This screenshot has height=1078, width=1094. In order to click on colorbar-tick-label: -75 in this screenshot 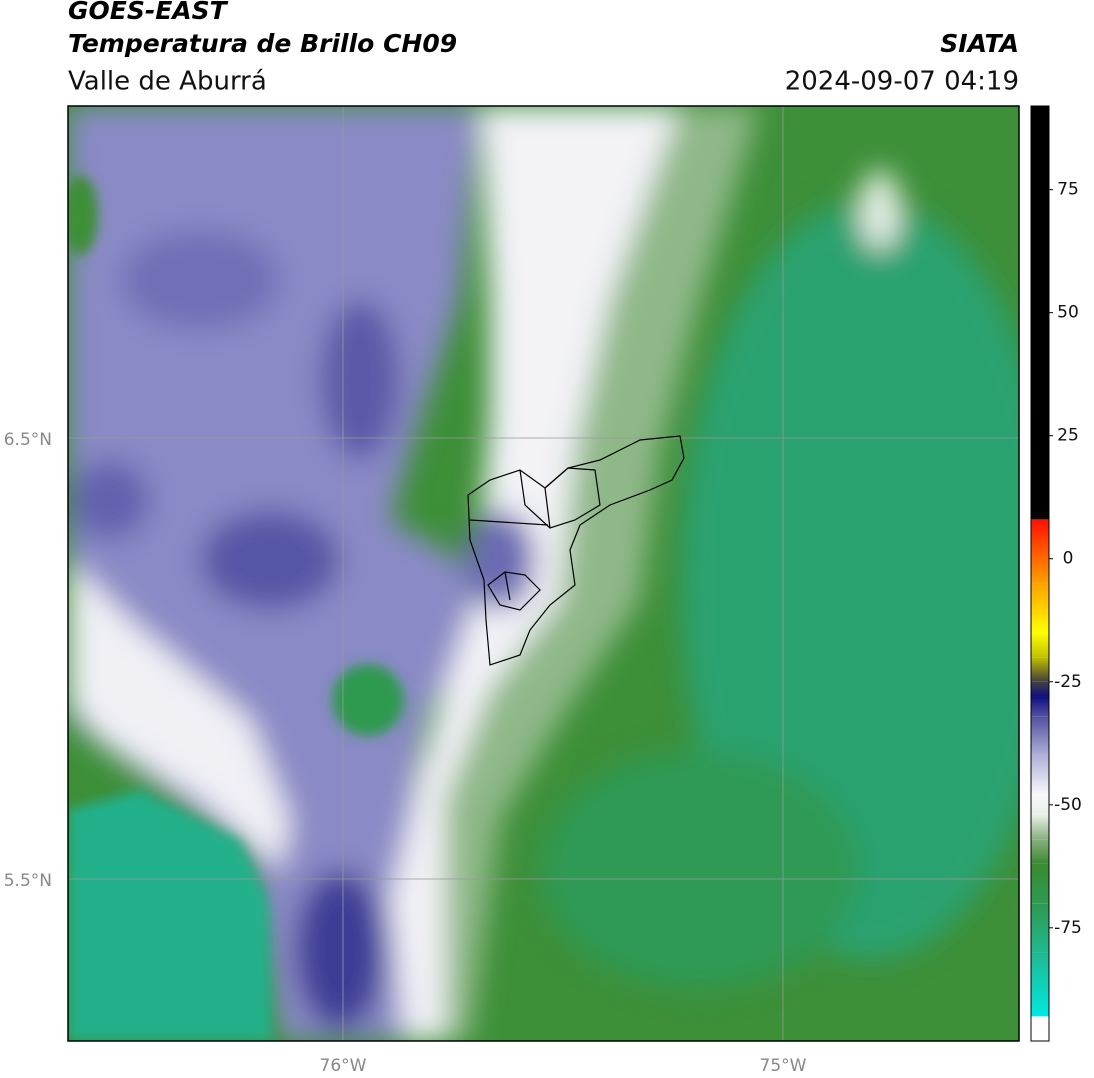, I will do `click(1068, 928)`.